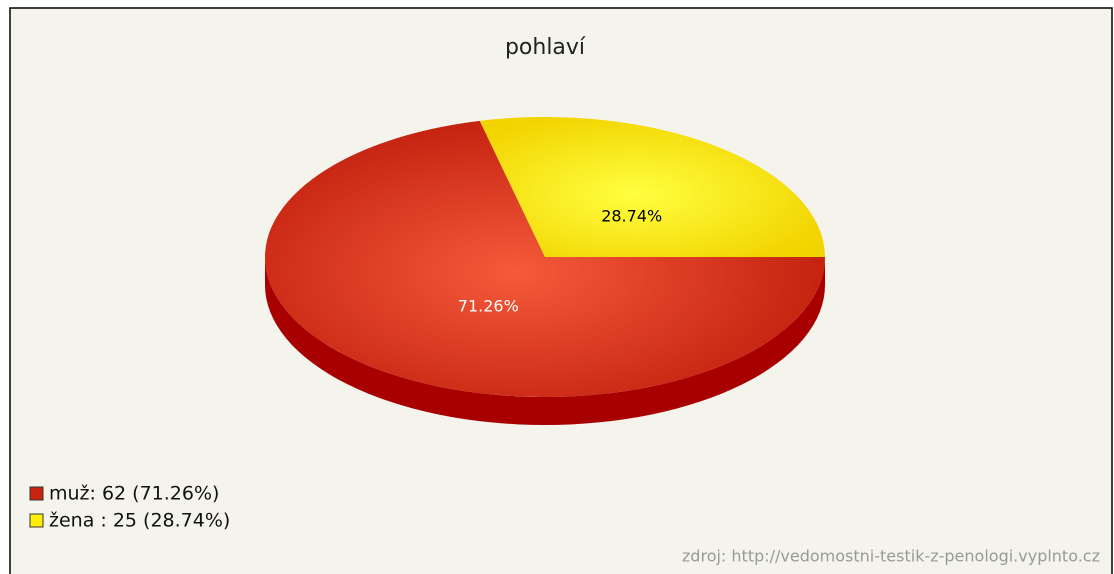  I want to click on pie-side, so click(545, 341).